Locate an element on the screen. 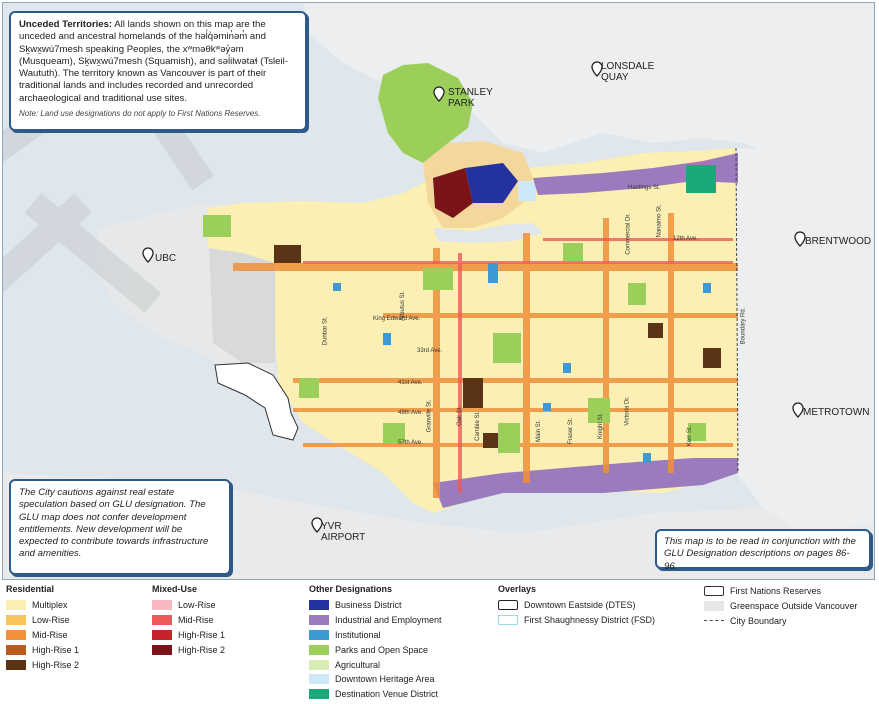 The width and height of the screenshot is (879, 704). street-king-edward: King Edward Ave. is located at coordinates (397, 319).